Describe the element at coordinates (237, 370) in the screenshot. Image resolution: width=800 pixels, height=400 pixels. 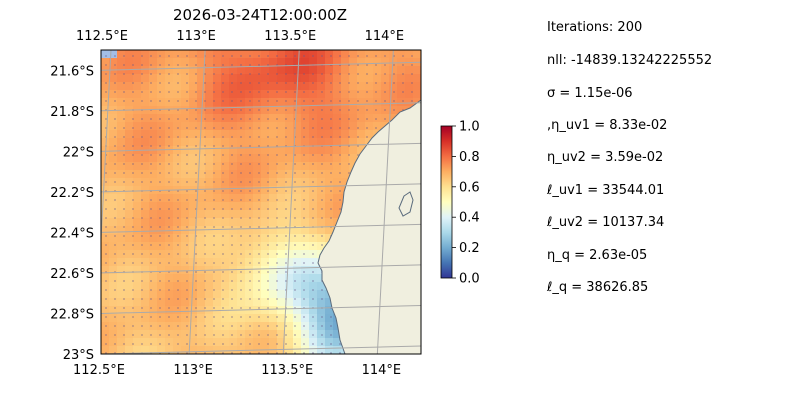
I see `x-ticks-bottom: 112.5°E 113°E 113.5°E 114°E` at that location.